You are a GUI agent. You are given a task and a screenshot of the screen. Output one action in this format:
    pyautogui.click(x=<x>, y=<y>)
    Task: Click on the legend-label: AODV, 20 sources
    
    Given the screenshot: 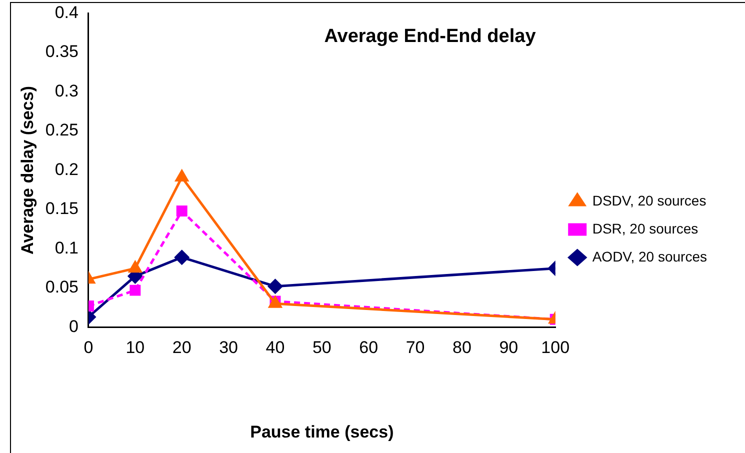 What is the action you would take?
    pyautogui.click(x=650, y=256)
    